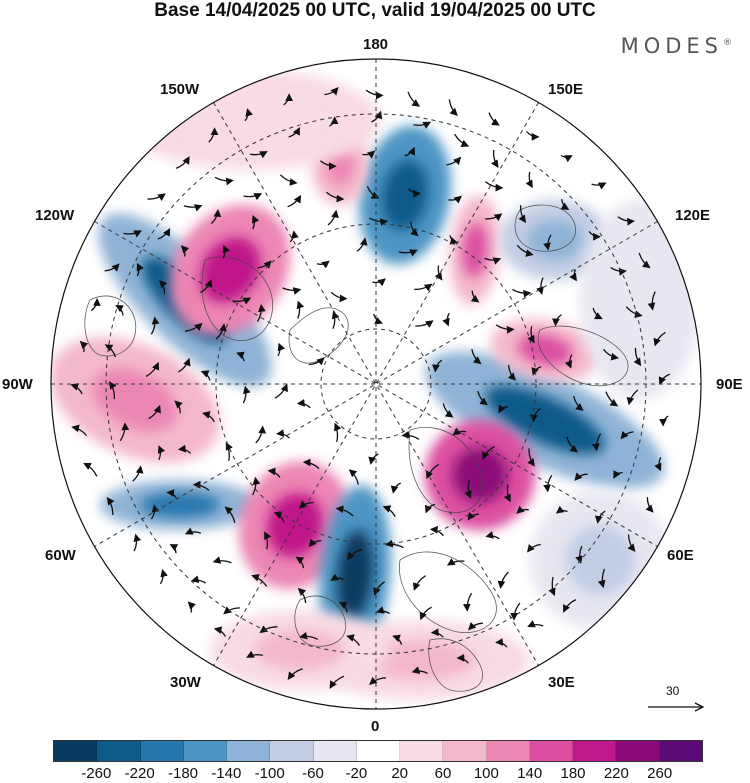 This screenshot has width=750, height=783. What do you see at coordinates (399, 773) in the screenshot?
I see `colorbar-tick-label: 20` at bounding box center [399, 773].